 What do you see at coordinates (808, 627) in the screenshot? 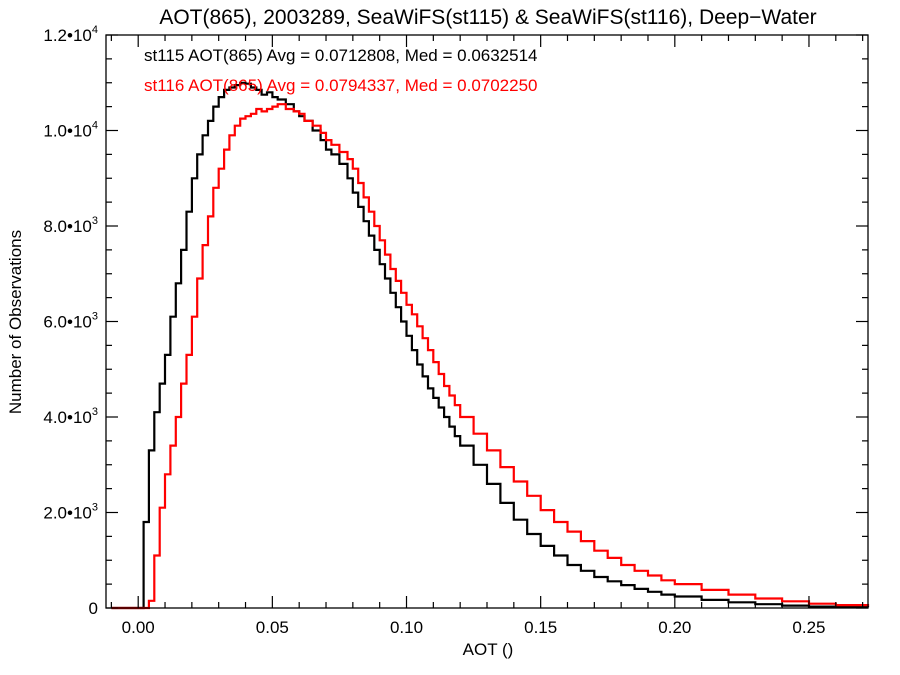
I see `x-tick-label: 0.25` at bounding box center [808, 627].